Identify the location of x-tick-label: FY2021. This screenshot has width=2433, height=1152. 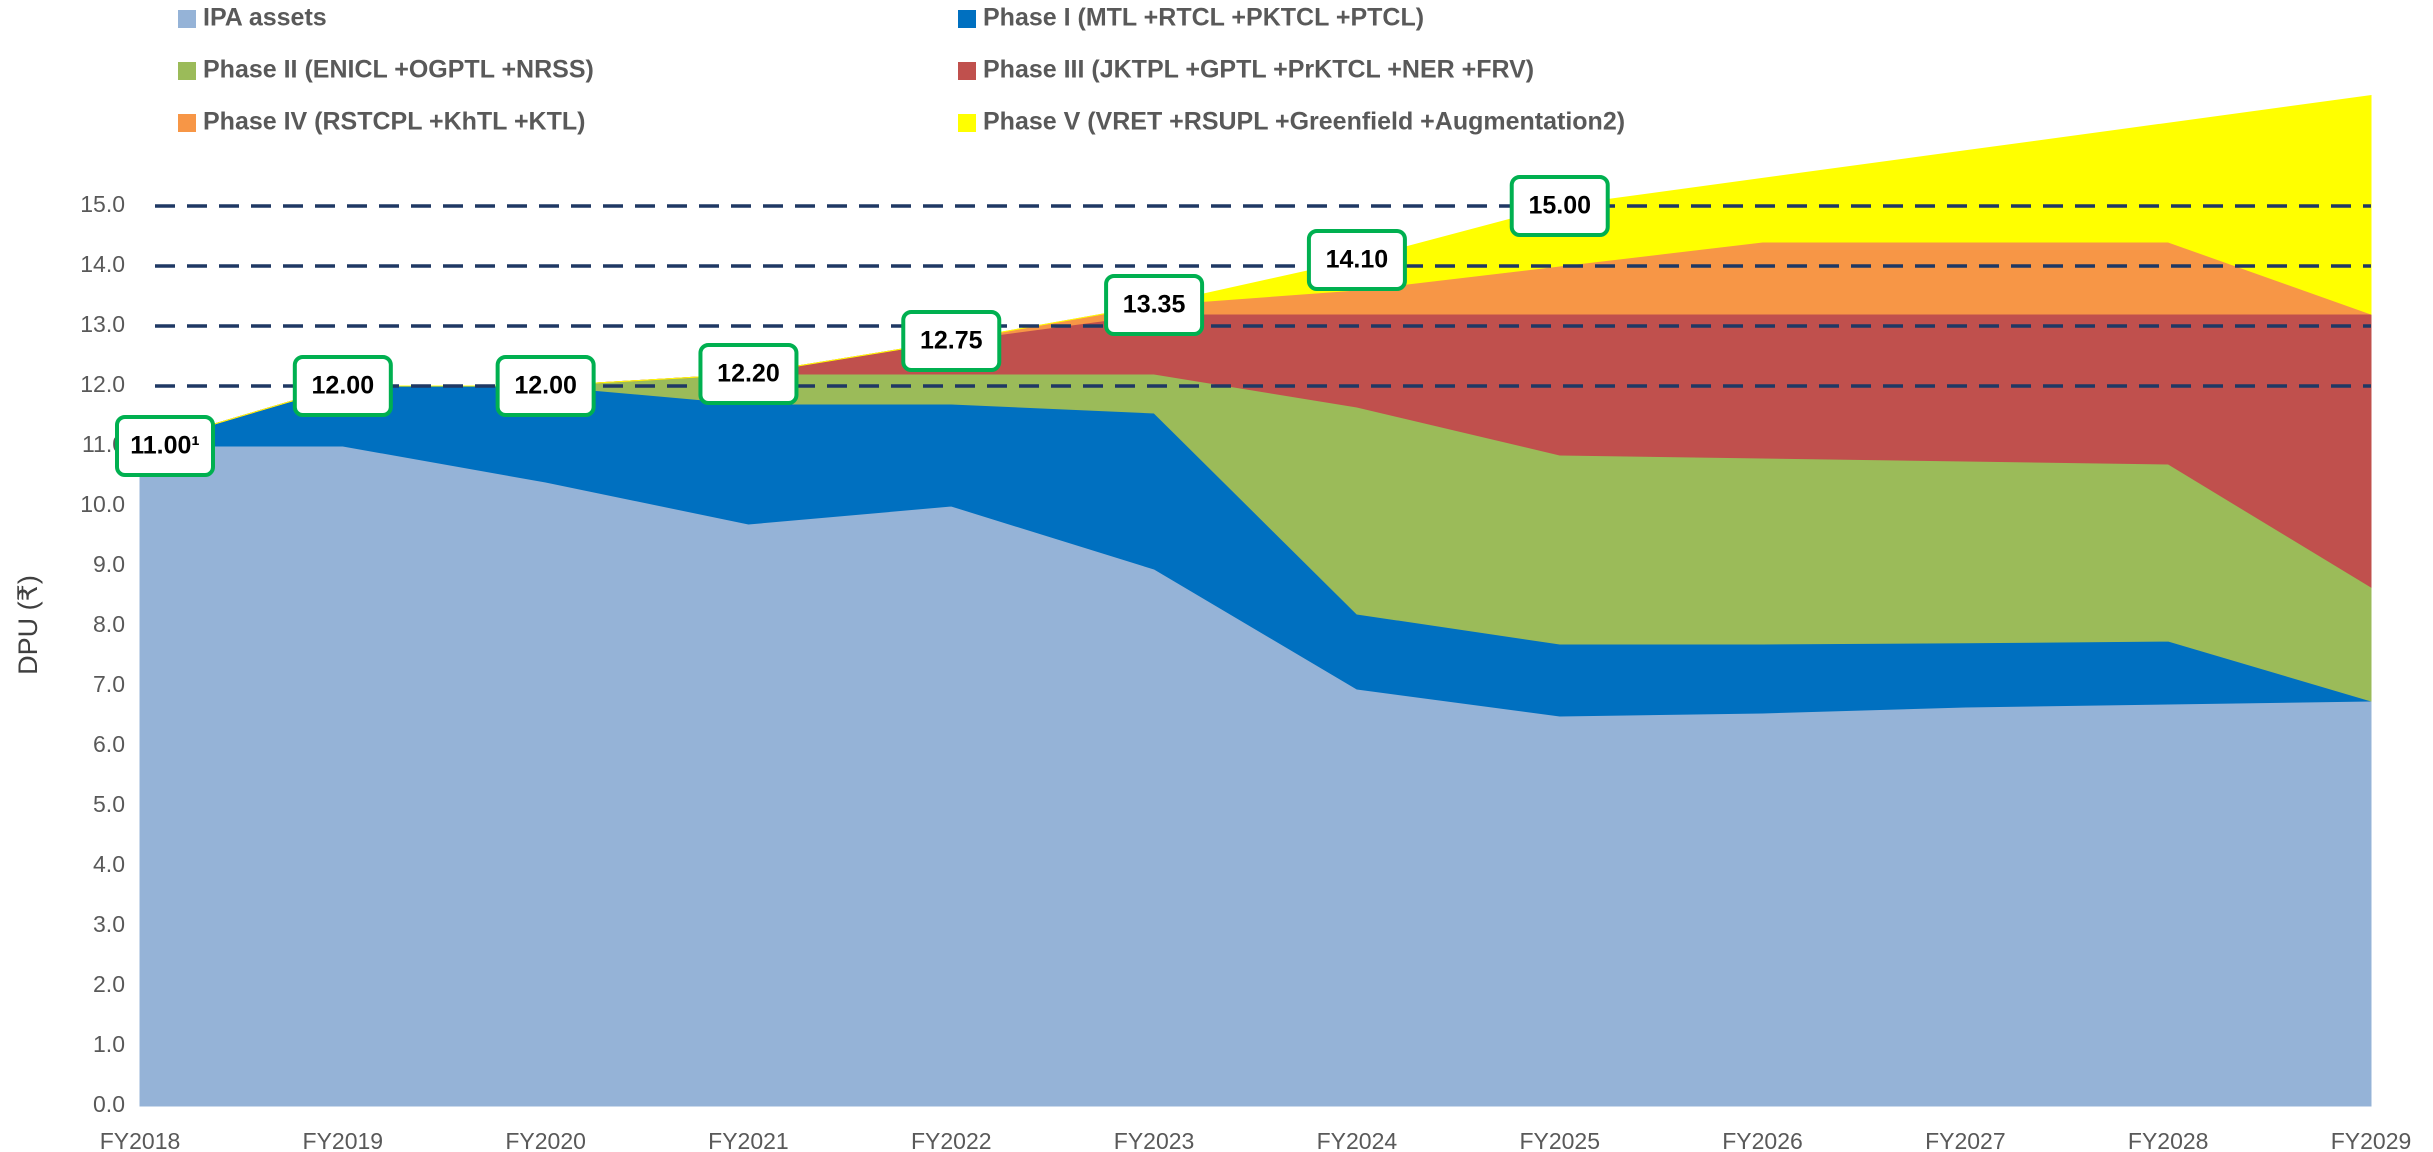
(748, 1140).